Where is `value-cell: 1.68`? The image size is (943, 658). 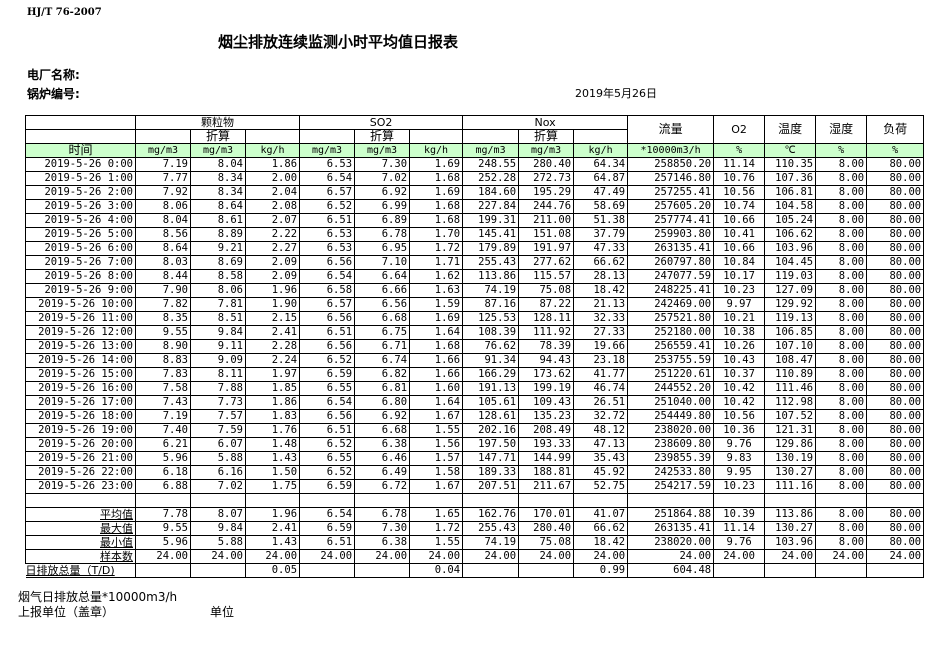 value-cell: 1.68 is located at coordinates (436, 346).